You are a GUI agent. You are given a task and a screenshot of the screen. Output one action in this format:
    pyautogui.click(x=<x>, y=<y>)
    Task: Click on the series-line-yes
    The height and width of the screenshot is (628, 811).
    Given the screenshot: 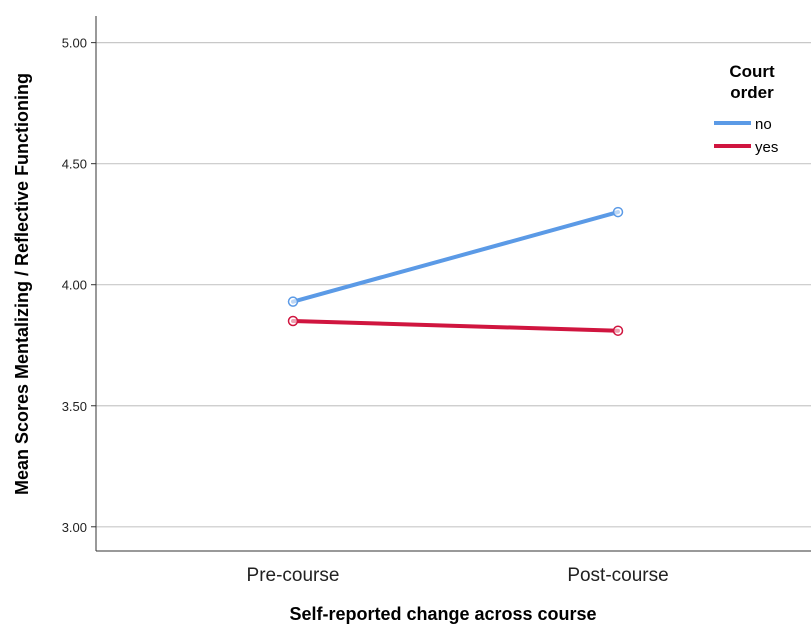 What is the action you would take?
    pyautogui.click(x=455, y=326)
    